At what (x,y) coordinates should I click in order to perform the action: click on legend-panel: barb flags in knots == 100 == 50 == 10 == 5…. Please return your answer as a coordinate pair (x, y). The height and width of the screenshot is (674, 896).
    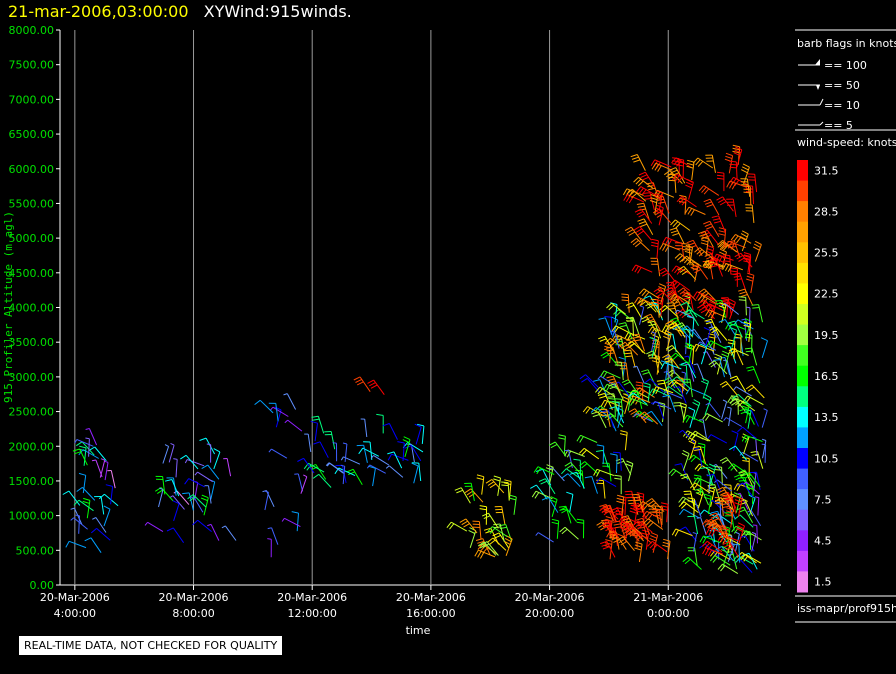
    Looking at the image, I should click on (845, 326).